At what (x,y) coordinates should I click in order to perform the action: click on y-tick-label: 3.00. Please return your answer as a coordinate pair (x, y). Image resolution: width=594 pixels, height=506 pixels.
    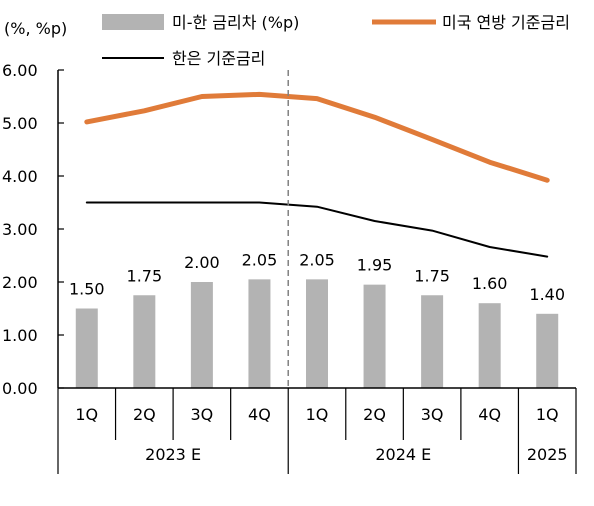
    Looking at the image, I should click on (20, 229).